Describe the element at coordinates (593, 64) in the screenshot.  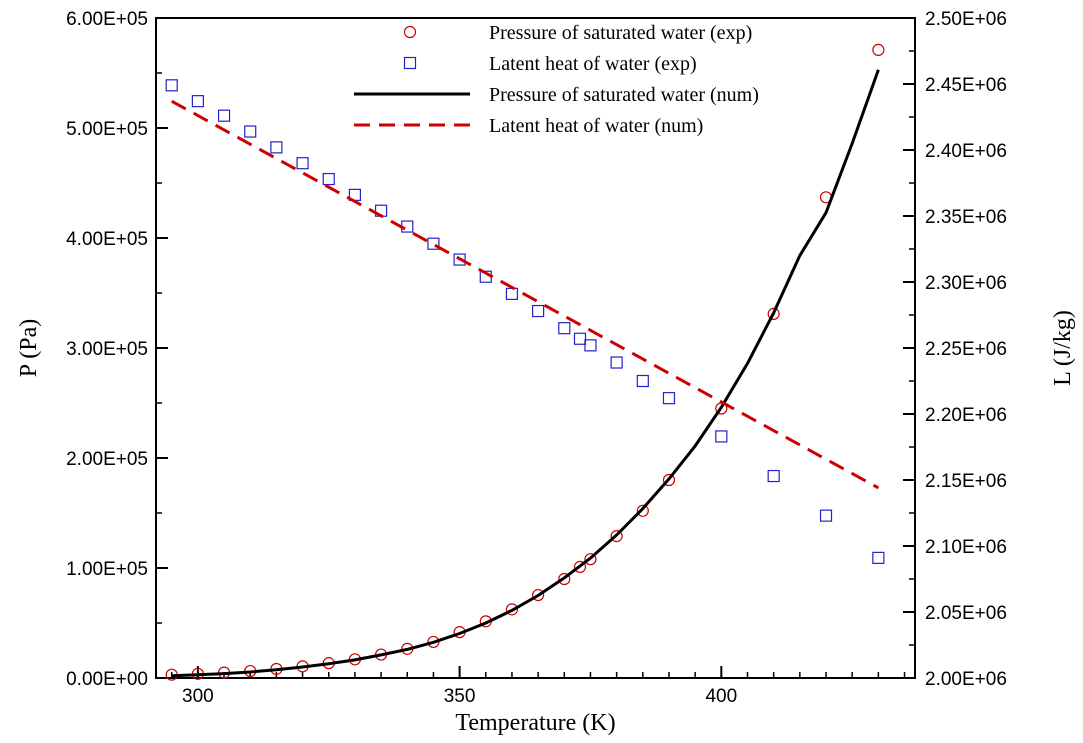
I see `legend-label: Latent heat of water (exp)` at that location.